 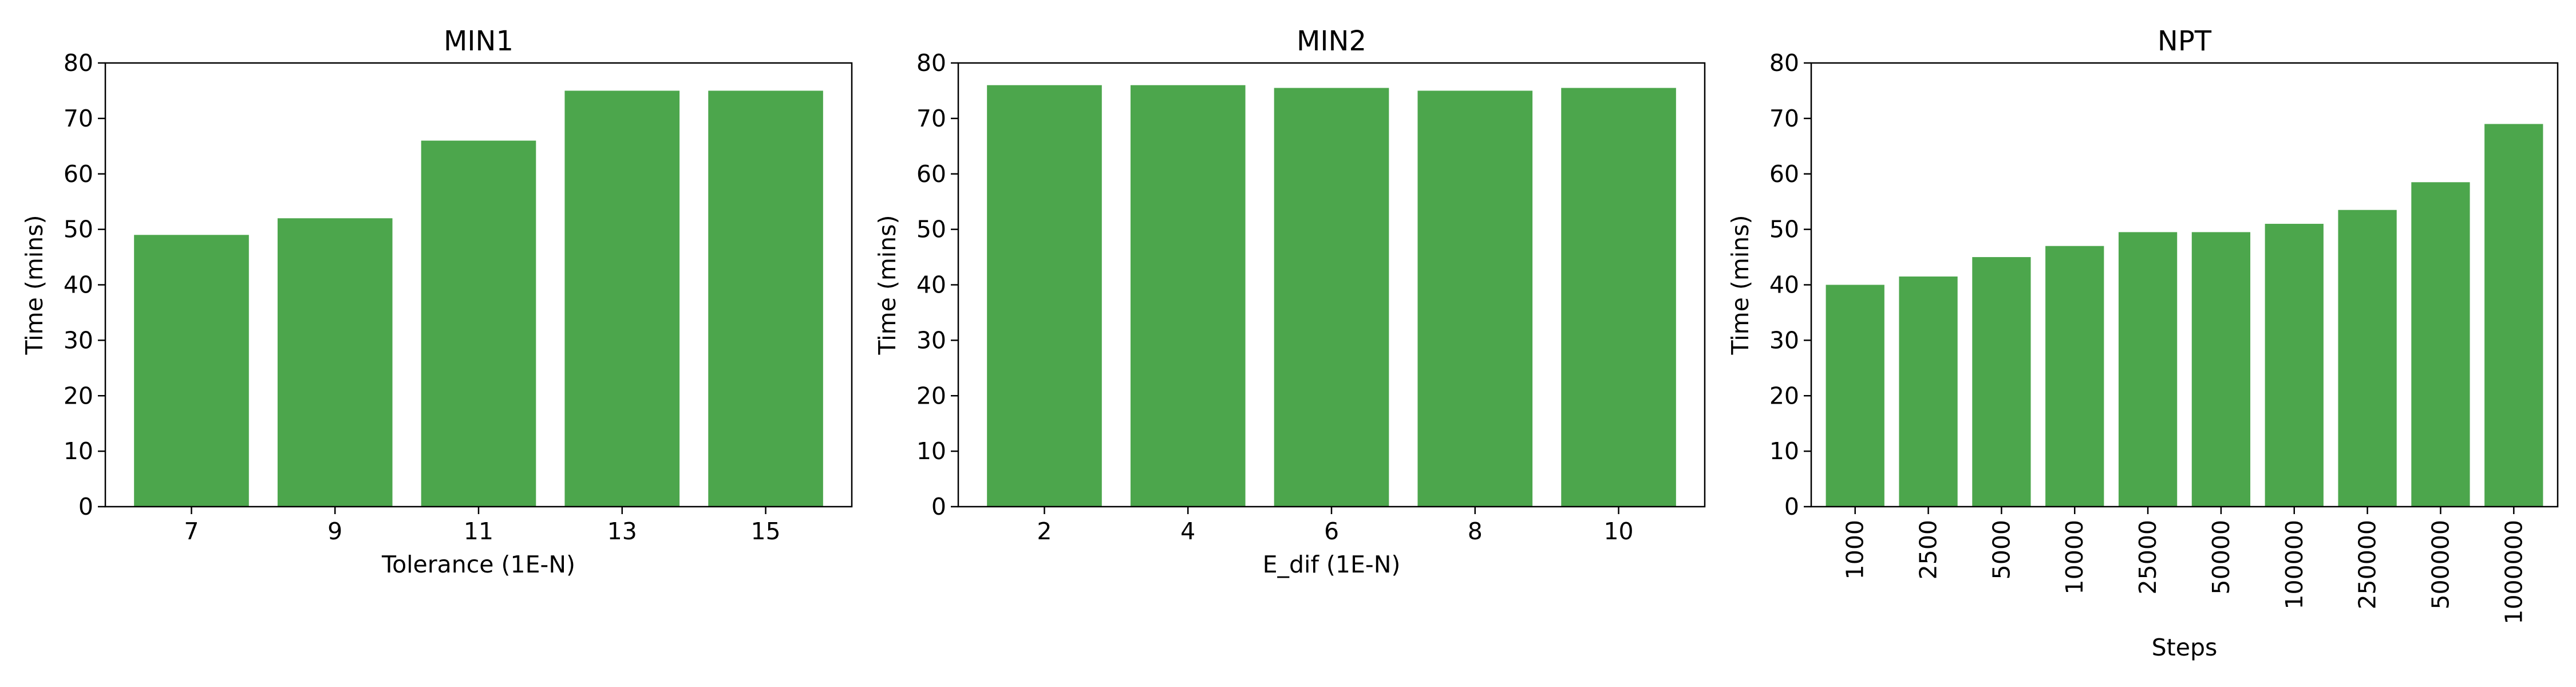 What do you see at coordinates (1044, 531) in the screenshot?
I see `x-tick-label: 2` at bounding box center [1044, 531].